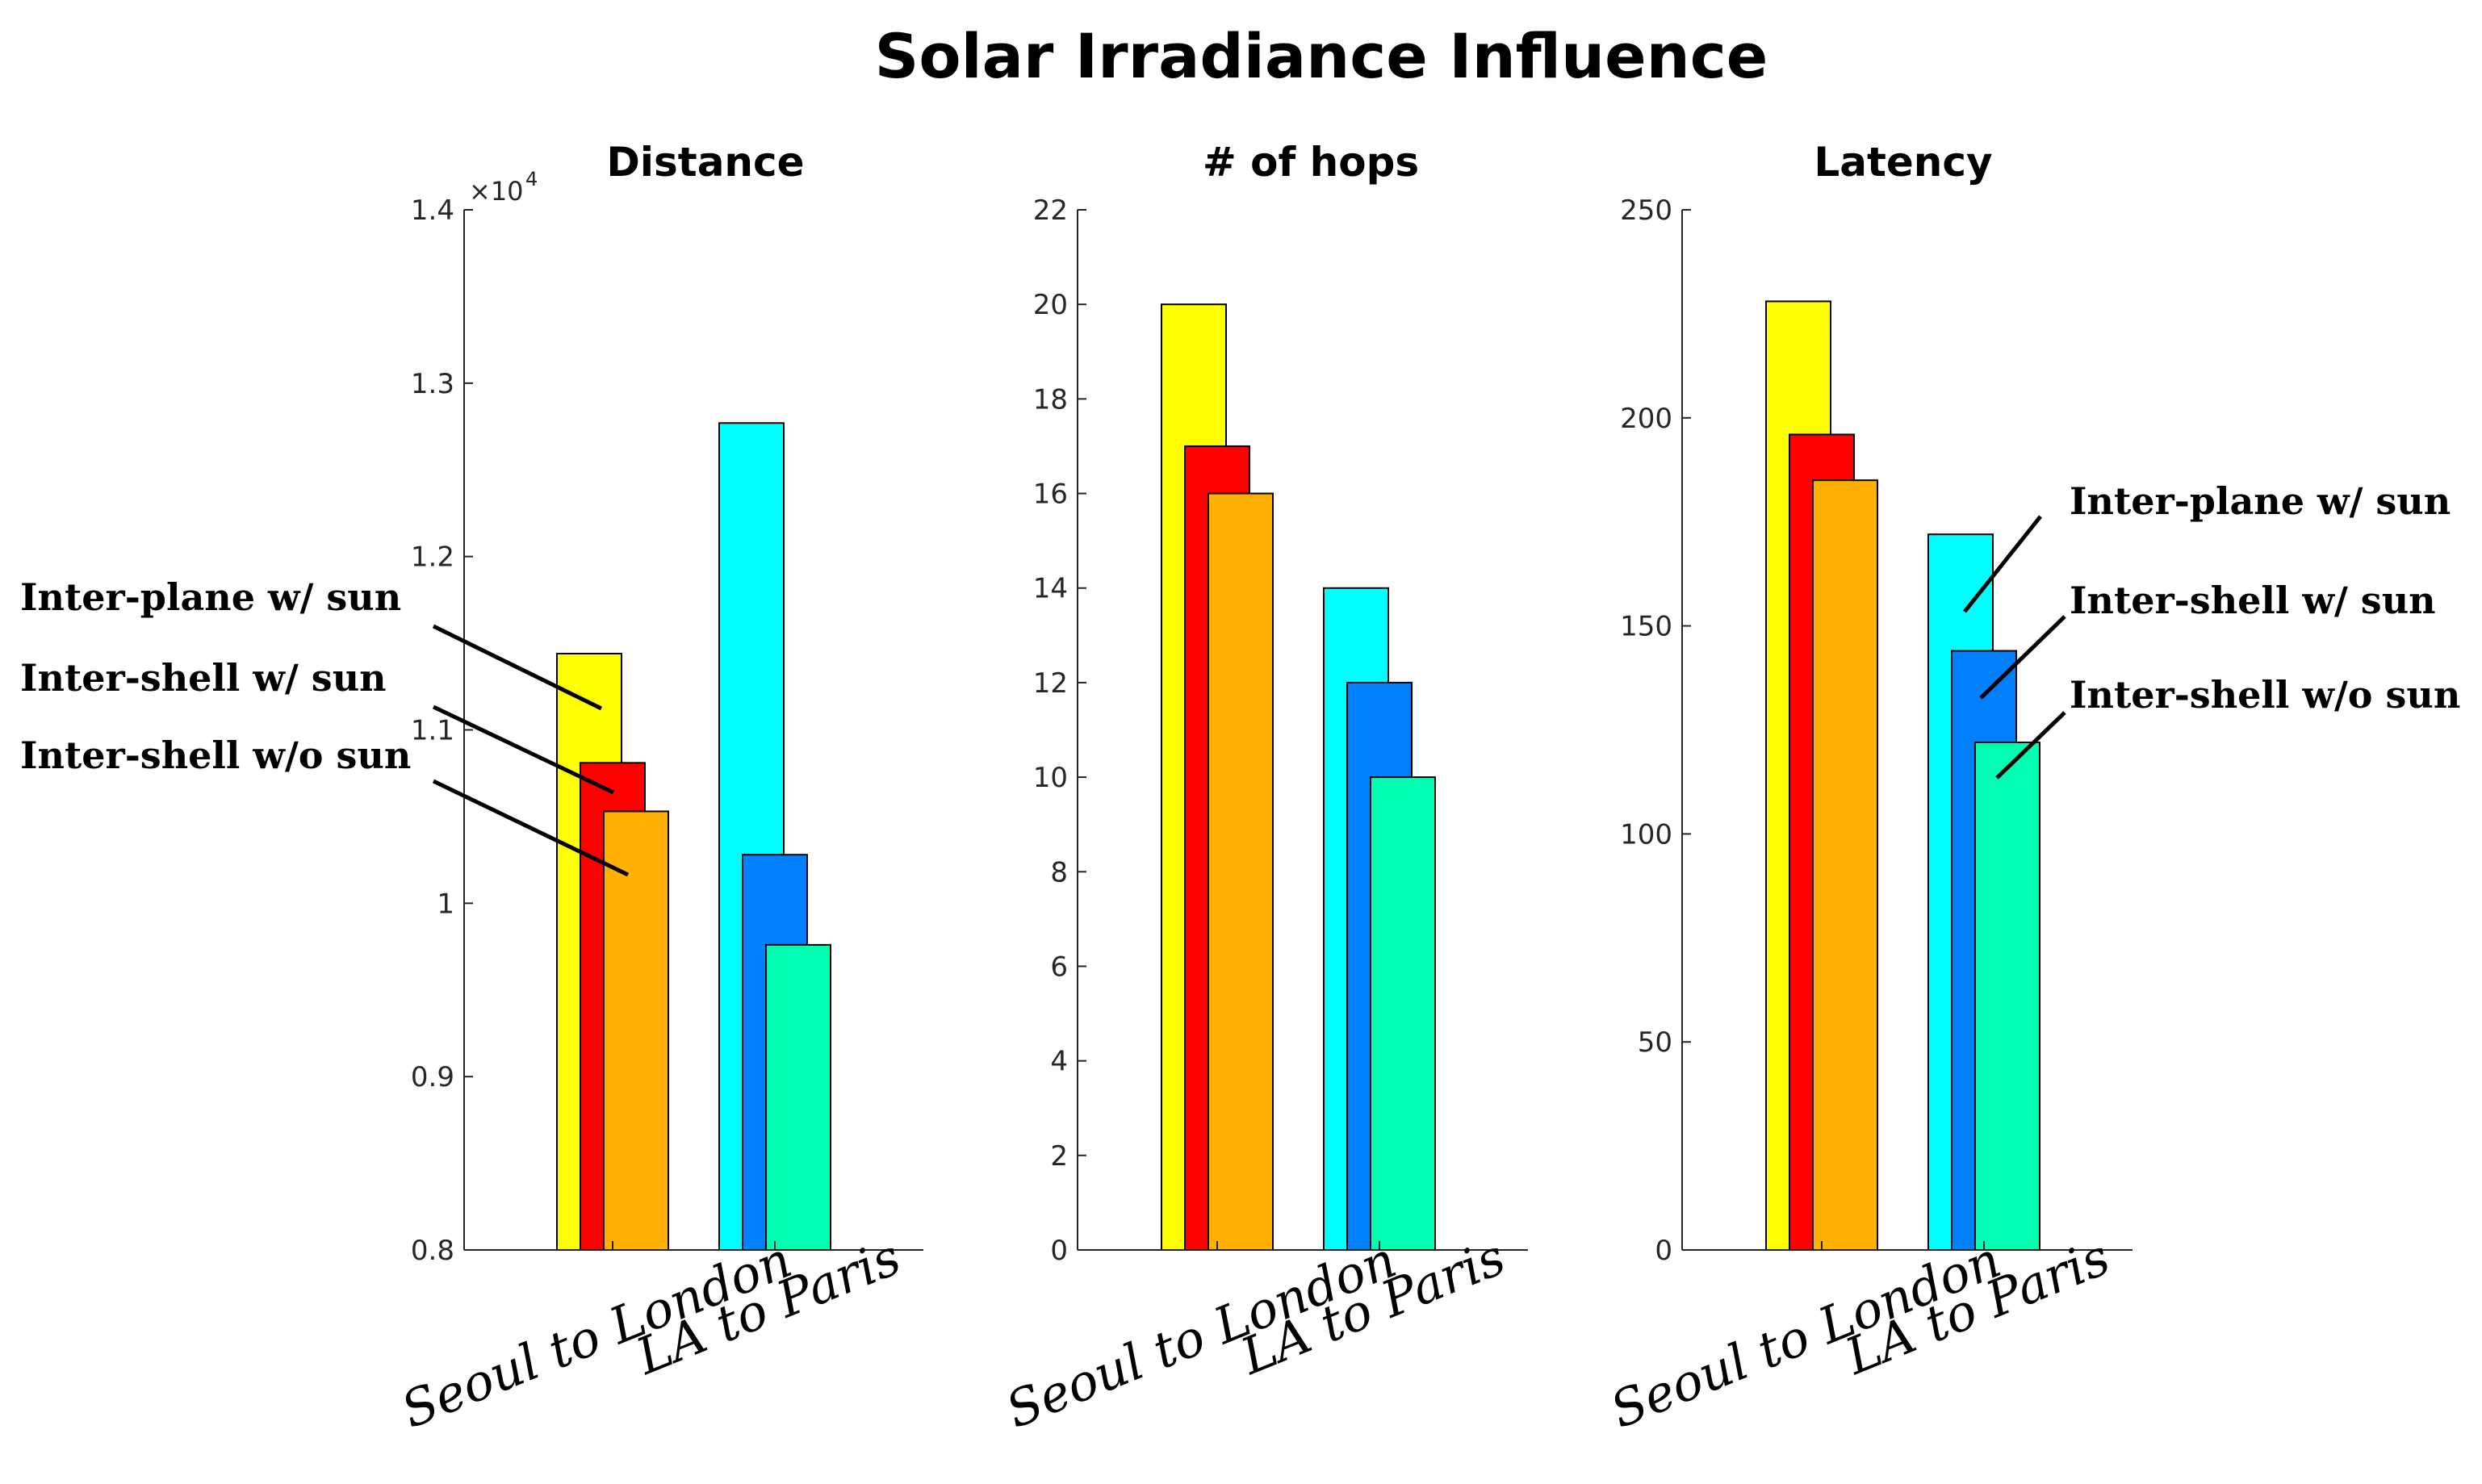  Describe the element at coordinates (432, 557) in the screenshot. I see `y-tick-label: 1.2` at that location.